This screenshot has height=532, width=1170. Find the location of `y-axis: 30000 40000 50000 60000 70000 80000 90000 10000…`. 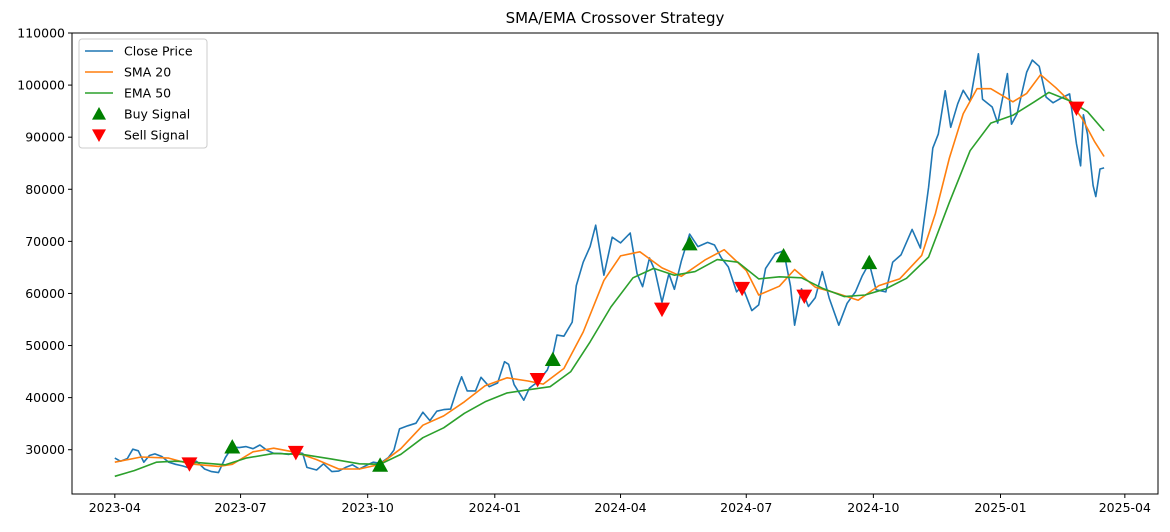

y-axis: 30000 40000 50000 60000 70000 80000 90000 10000… is located at coordinates (44, 241).